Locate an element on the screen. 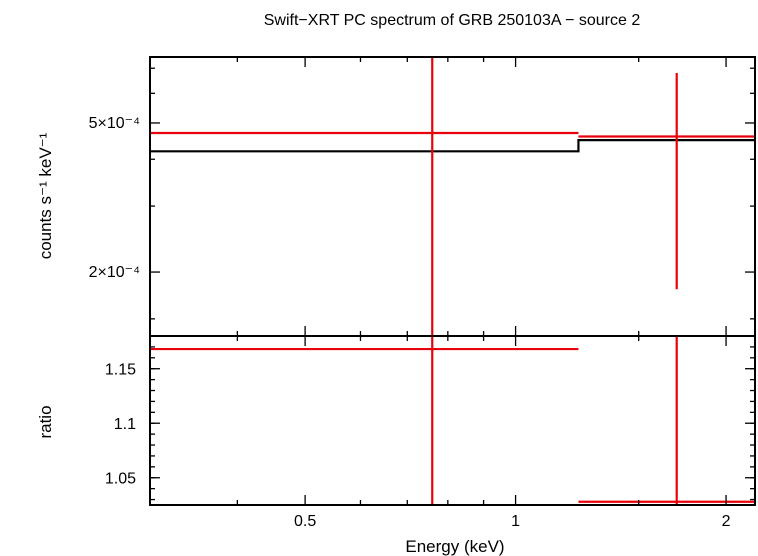 Image resolution: width=758 pixels, height=556 pixels. y-tick-label: 5×10⁻⁴ is located at coordinates (114, 123).